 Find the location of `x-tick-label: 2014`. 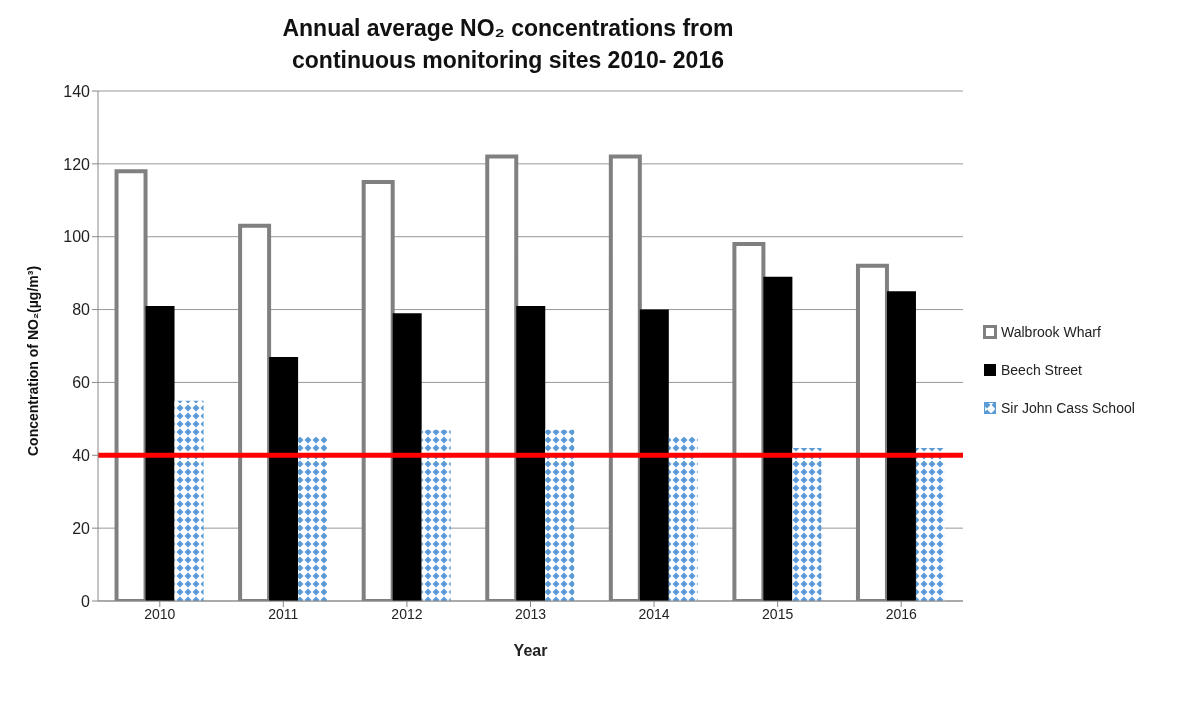

x-tick-label: 2014 is located at coordinates (654, 613).